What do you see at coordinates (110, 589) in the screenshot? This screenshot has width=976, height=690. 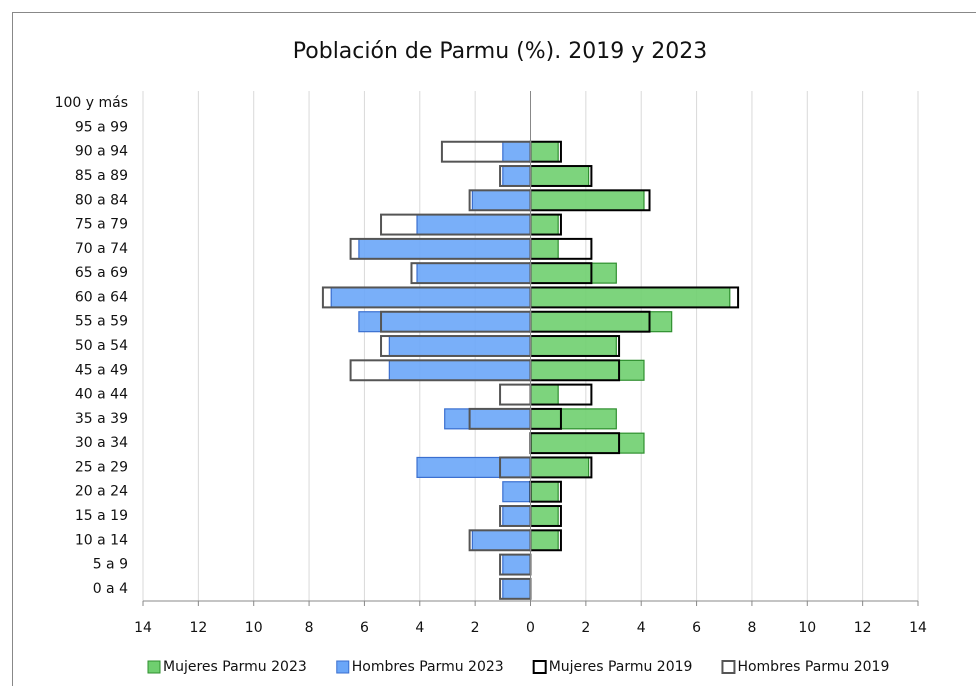 I see `y-tick-label: 0 a 4` at bounding box center [110, 589].